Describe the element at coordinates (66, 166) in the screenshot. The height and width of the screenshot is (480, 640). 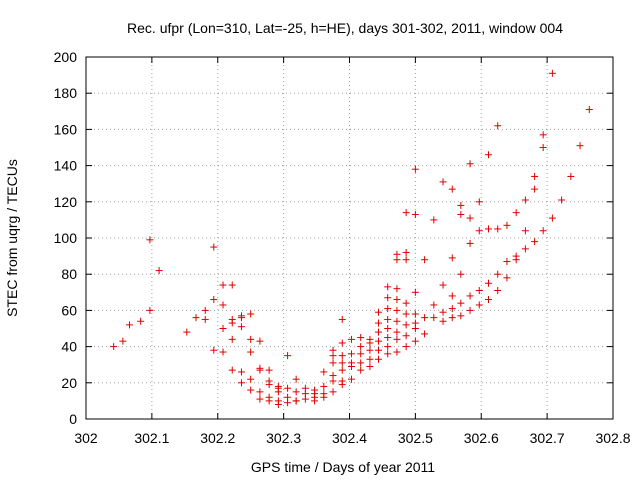
I see `y-tick-label: 140` at that location.